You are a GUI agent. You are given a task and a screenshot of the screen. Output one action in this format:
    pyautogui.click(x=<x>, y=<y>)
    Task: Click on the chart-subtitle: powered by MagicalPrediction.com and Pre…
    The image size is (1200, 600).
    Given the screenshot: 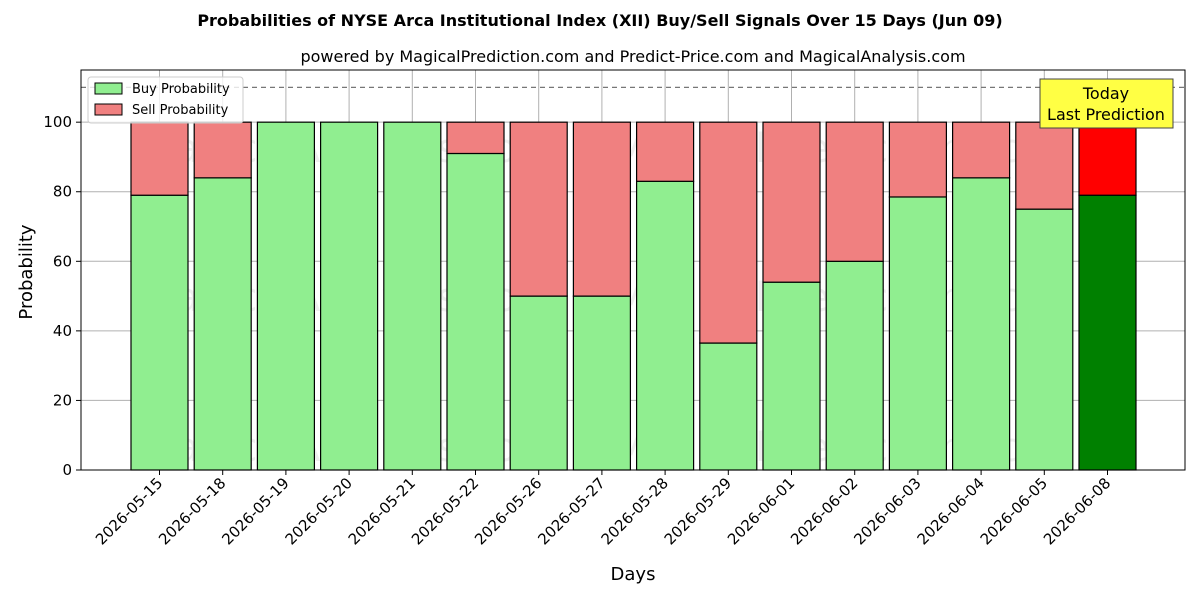 What is the action you would take?
    pyautogui.click(x=632, y=56)
    